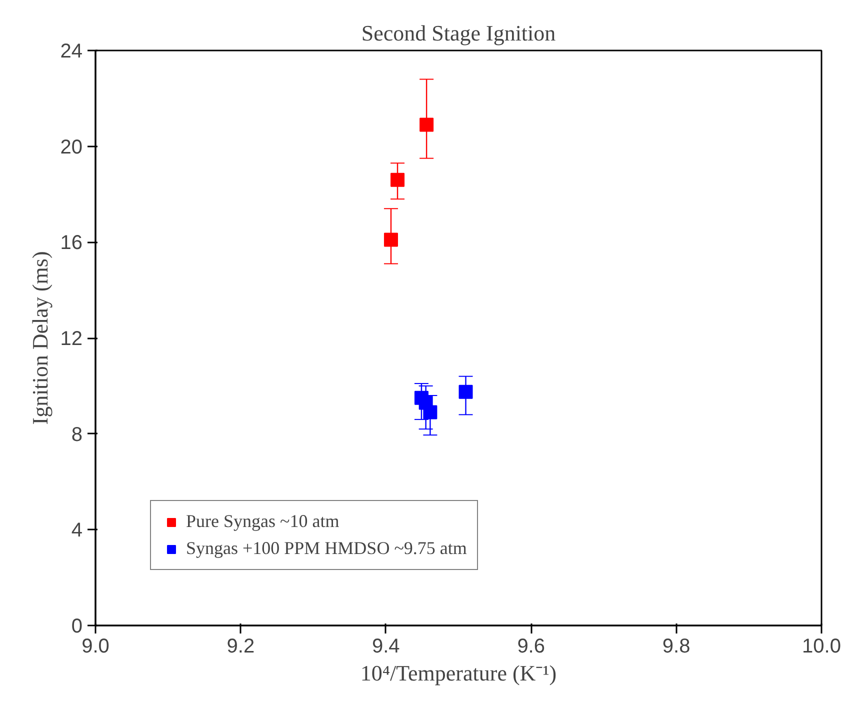 The height and width of the screenshot is (715, 841). I want to click on y-tick-label: 8, so click(76, 435).